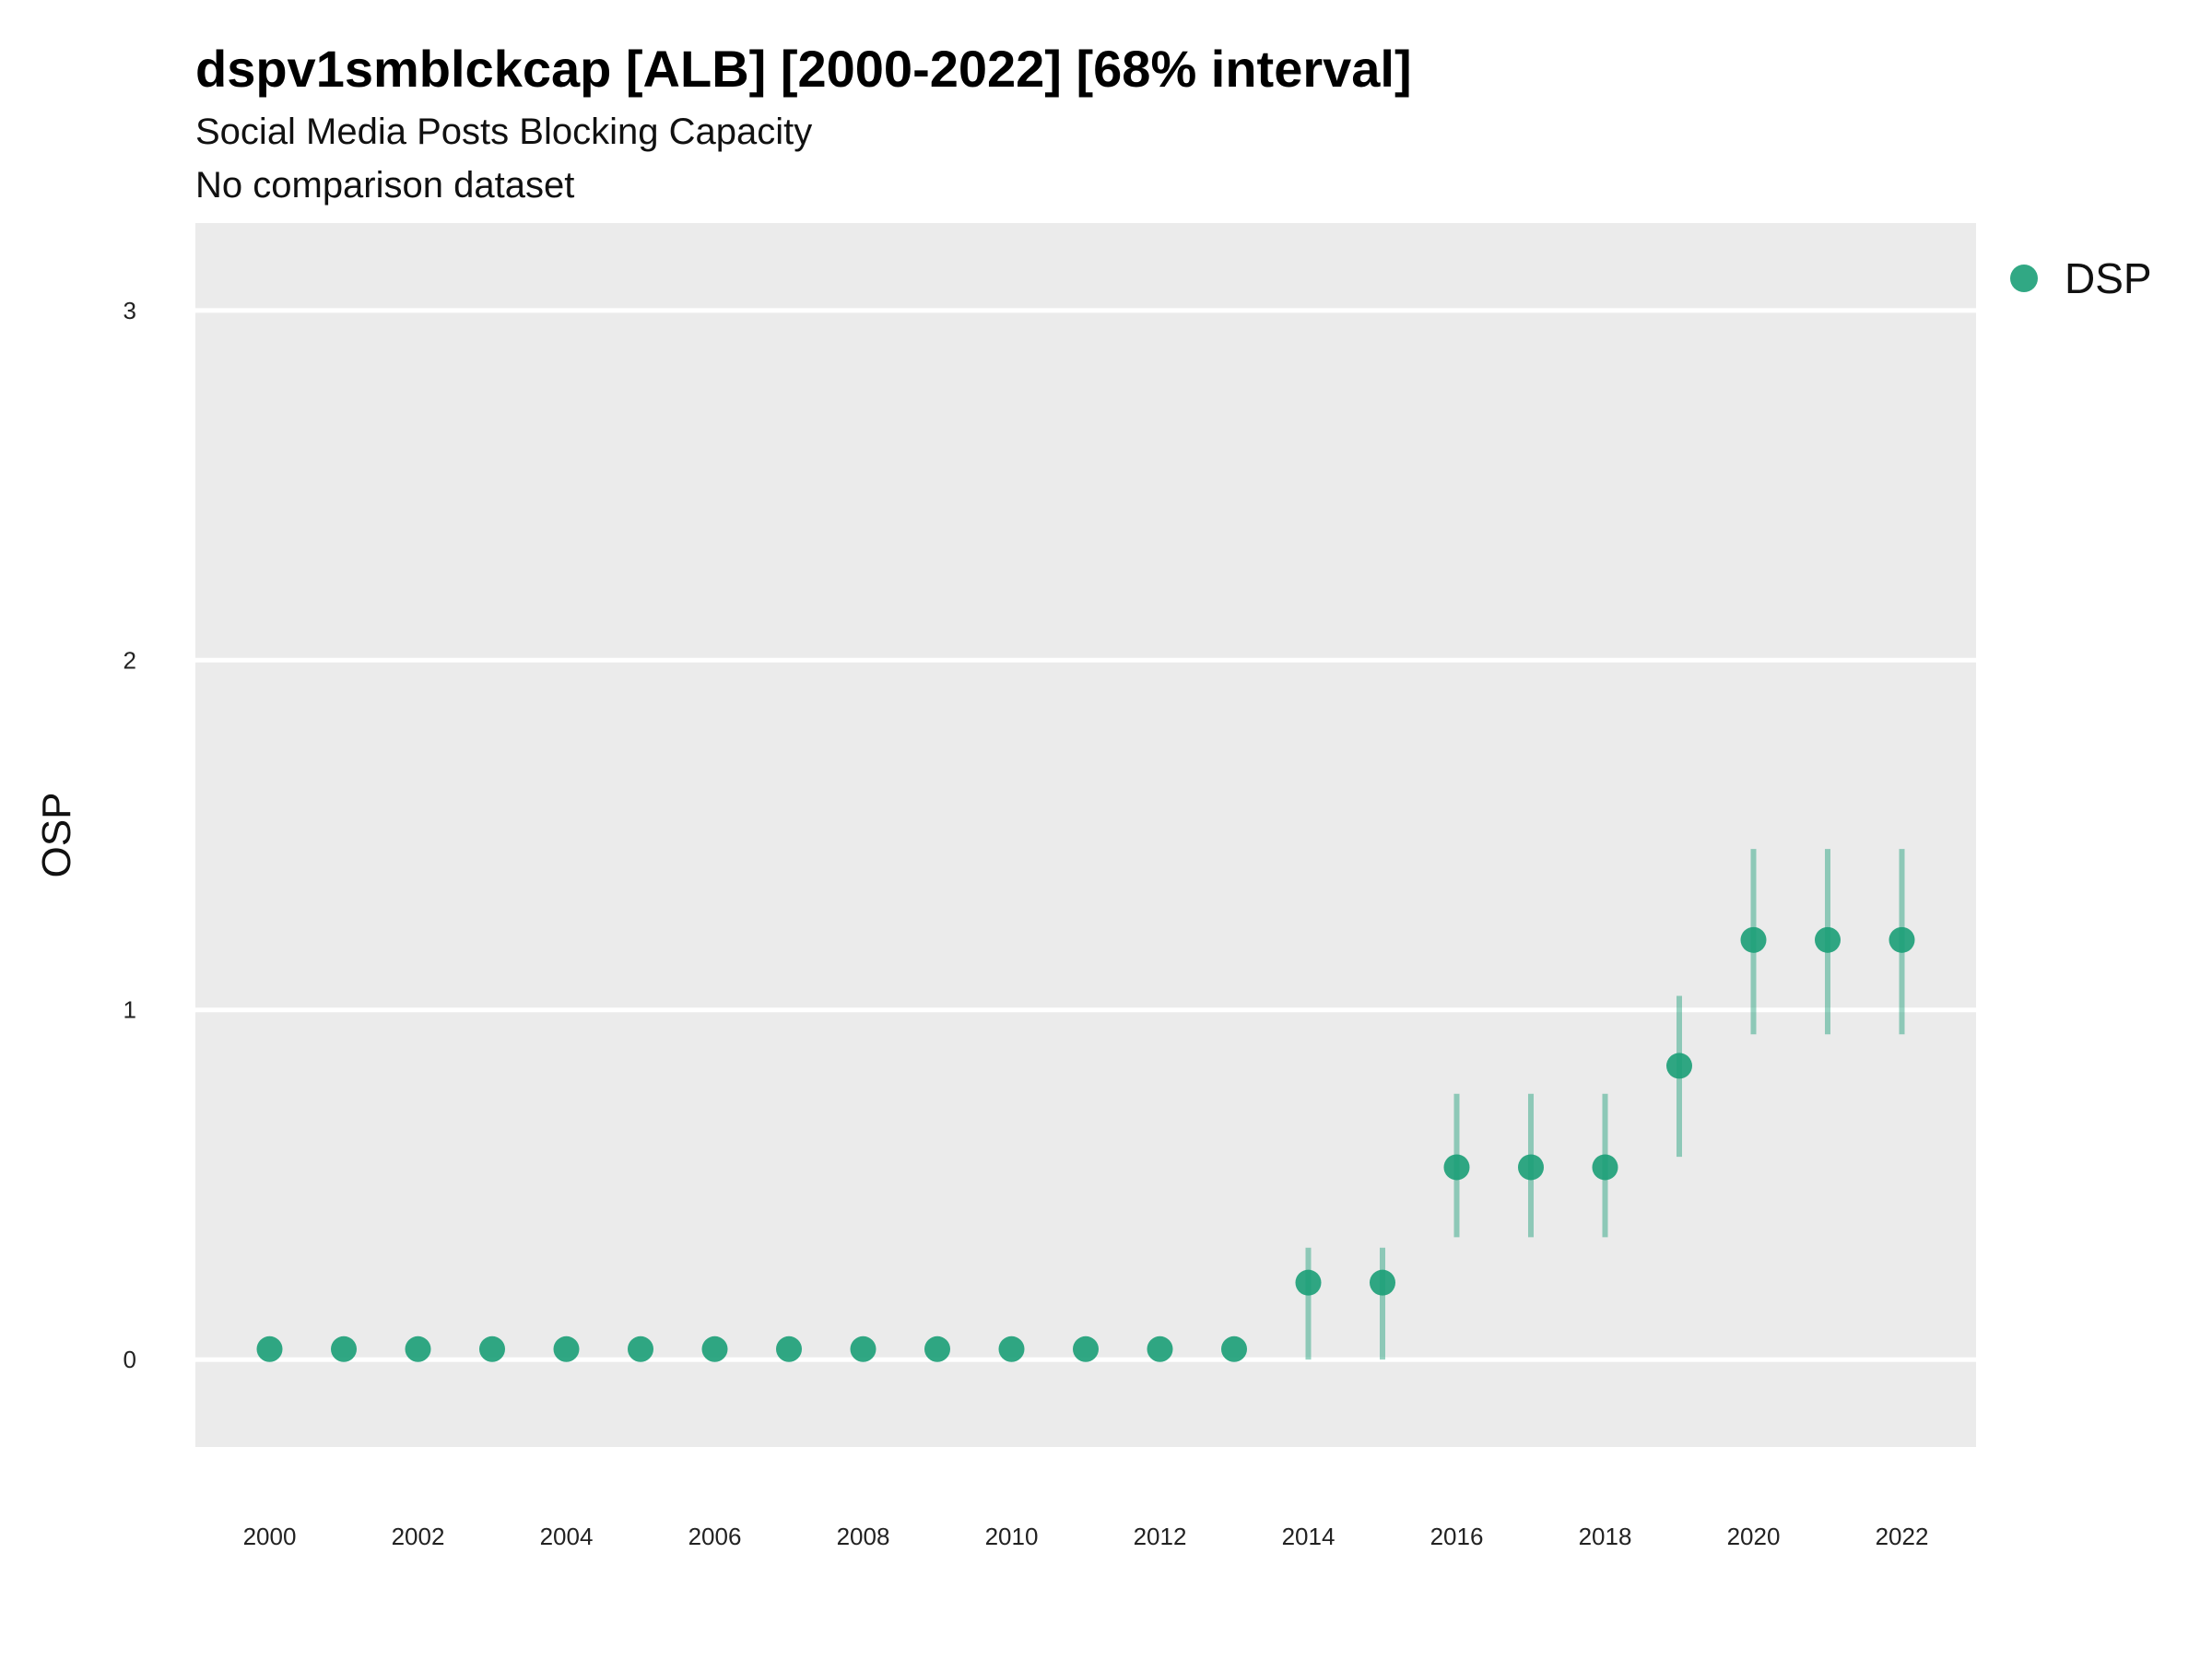  Describe the element at coordinates (1902, 1536) in the screenshot. I see `x-tick-label: 2022` at that location.